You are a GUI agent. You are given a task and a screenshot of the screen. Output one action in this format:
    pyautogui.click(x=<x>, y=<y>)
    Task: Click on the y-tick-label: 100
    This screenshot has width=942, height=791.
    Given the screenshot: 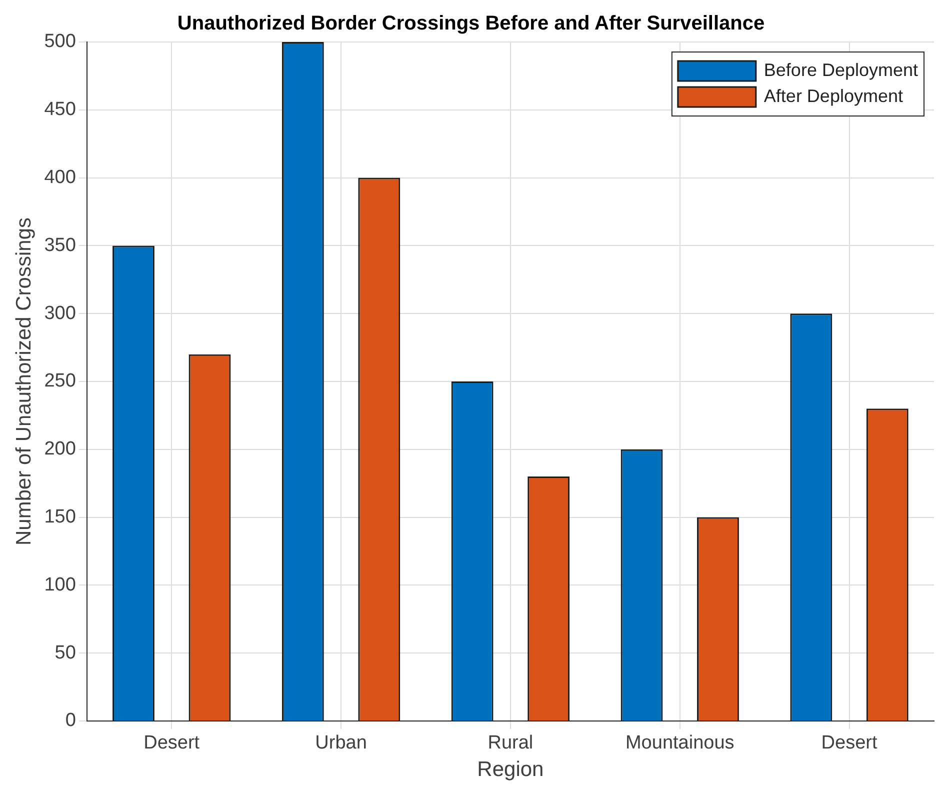 What is the action you would take?
    pyautogui.click(x=60, y=585)
    